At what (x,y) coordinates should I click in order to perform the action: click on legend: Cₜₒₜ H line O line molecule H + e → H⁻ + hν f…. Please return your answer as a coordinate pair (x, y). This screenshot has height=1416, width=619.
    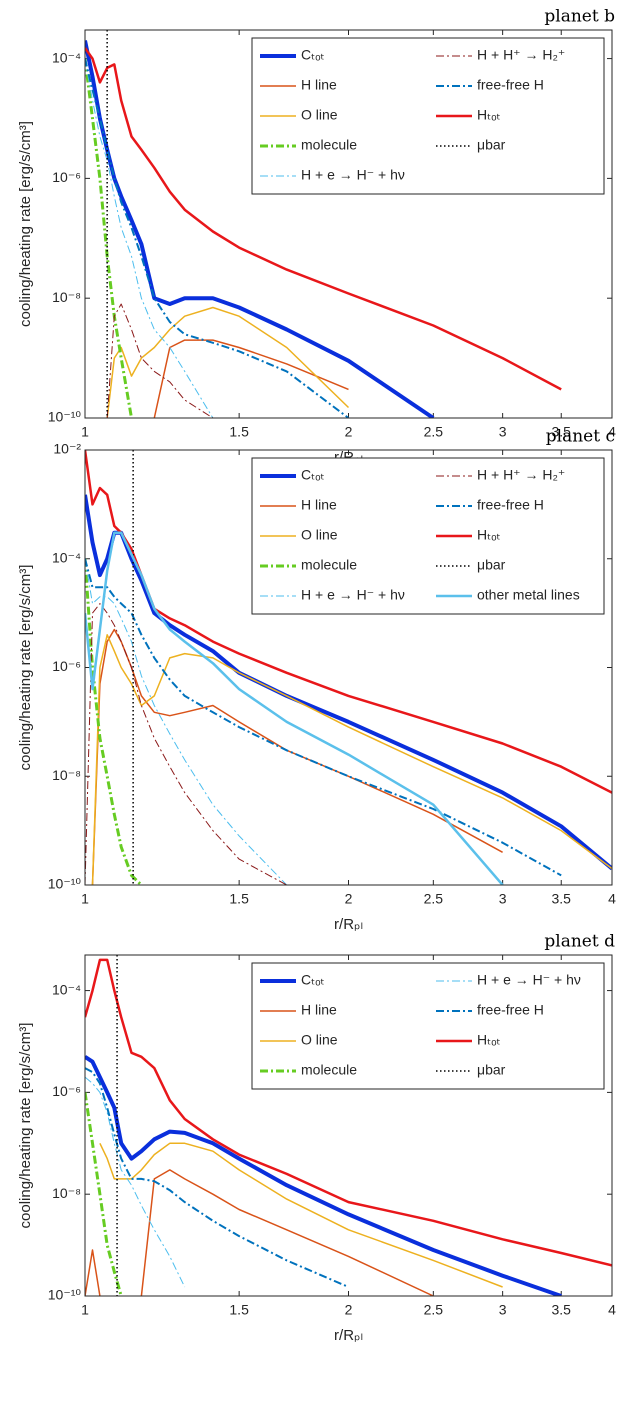
    Looking at the image, I should click on (428, 1026).